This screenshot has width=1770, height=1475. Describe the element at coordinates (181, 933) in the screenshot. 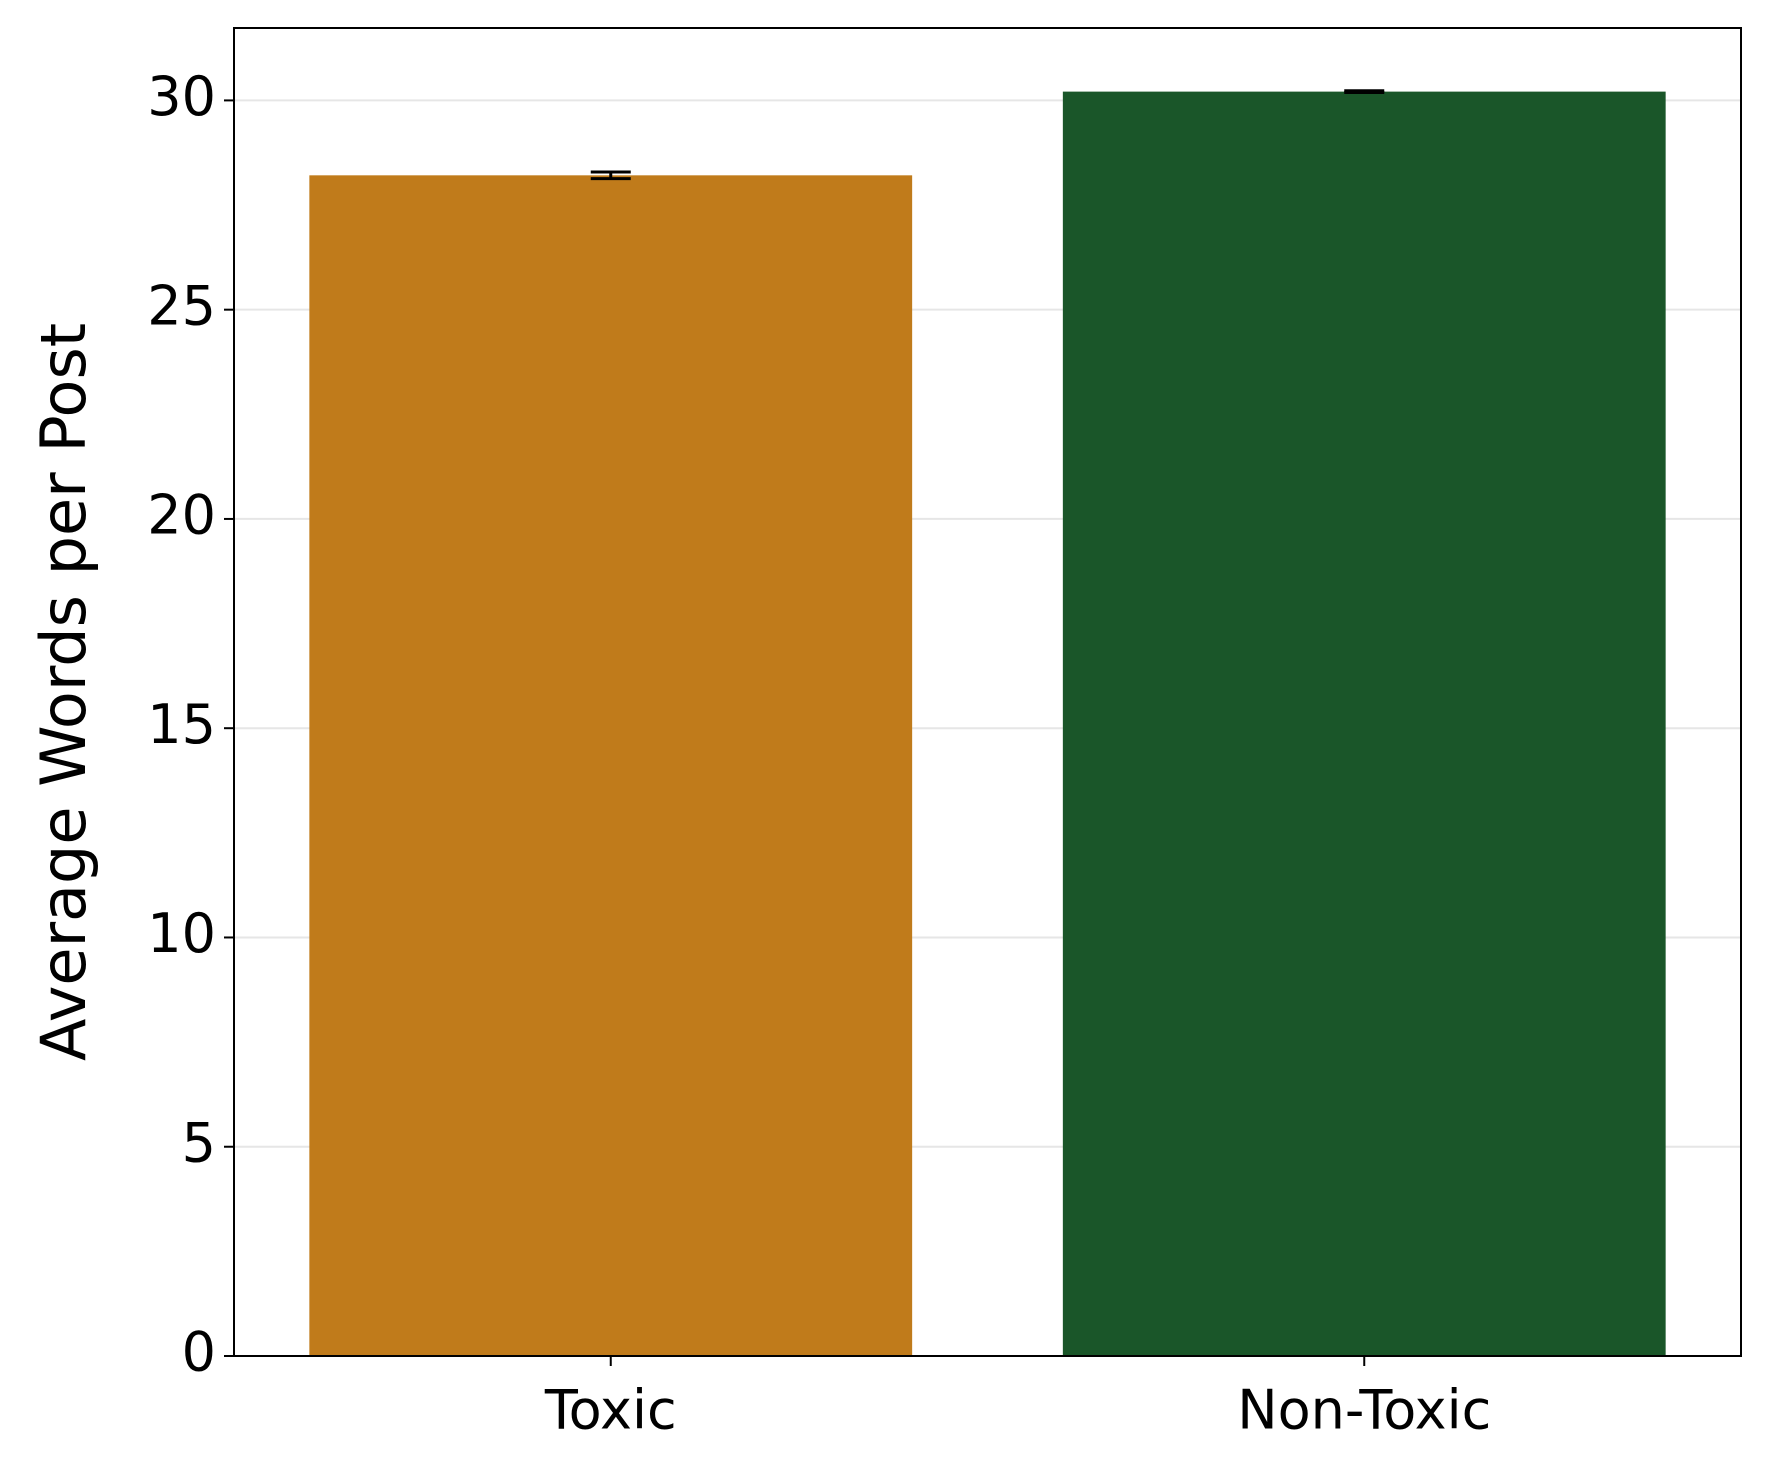

I see `y-tick-label: 10` at that location.